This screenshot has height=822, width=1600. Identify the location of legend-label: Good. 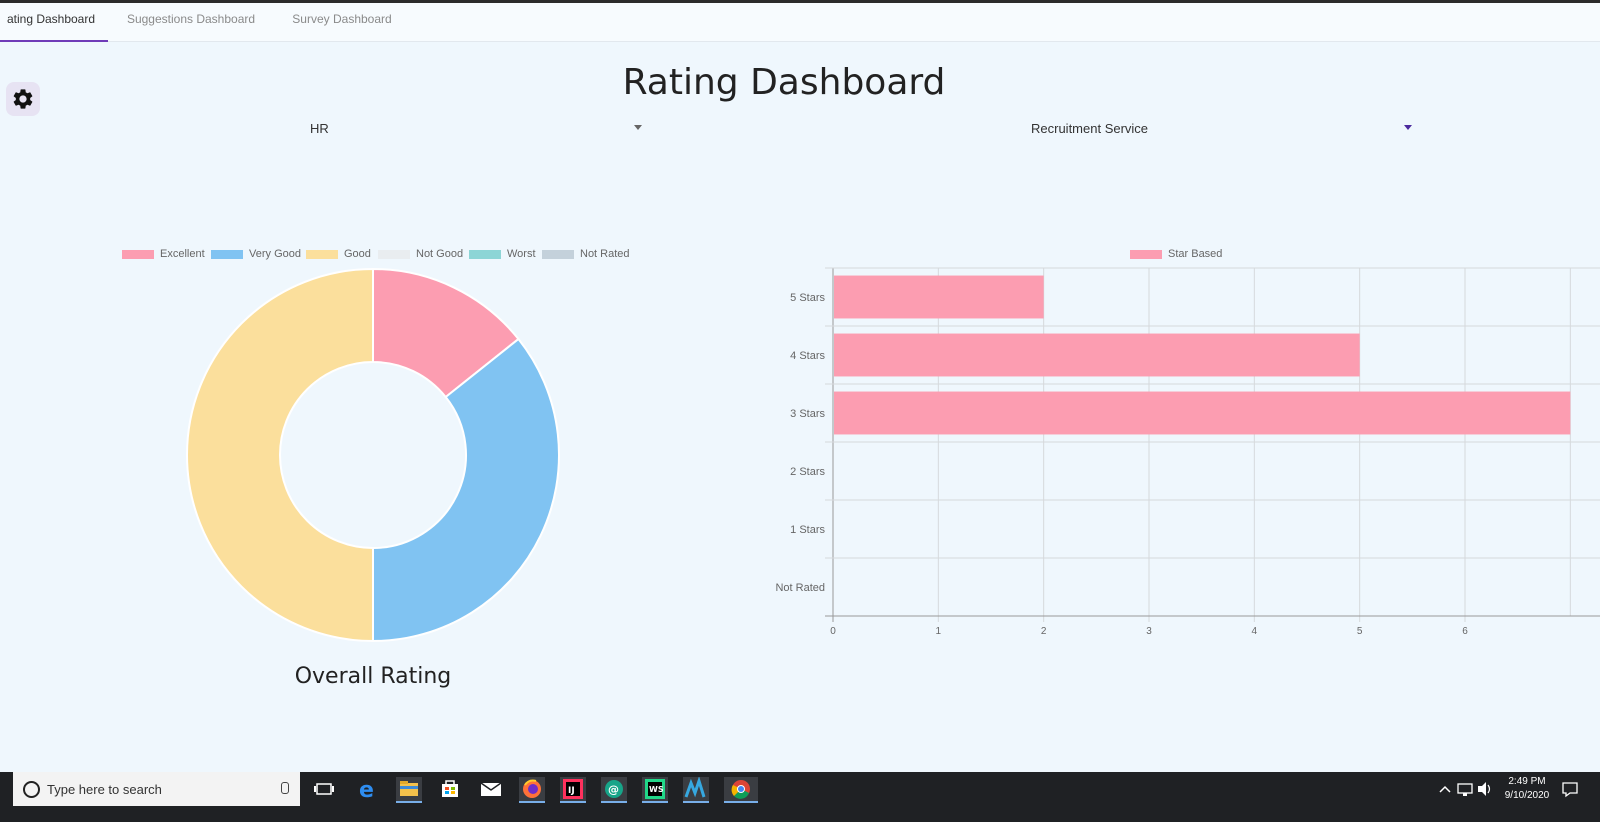
(357, 254).